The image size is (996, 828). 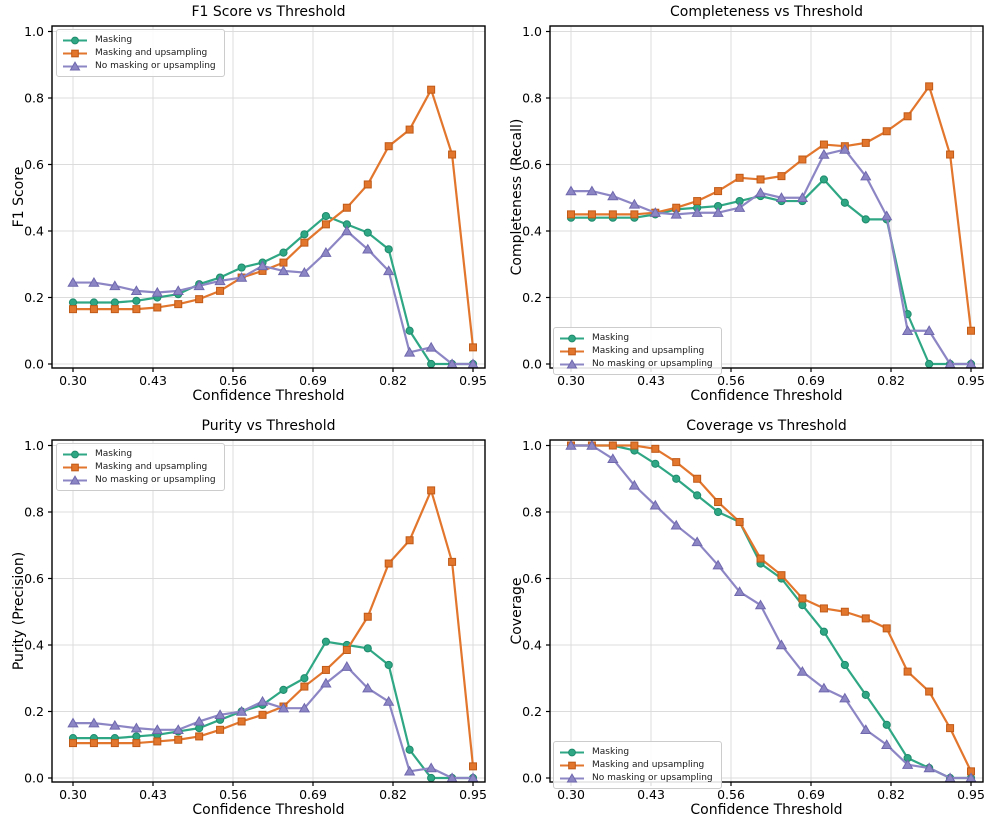 What do you see at coordinates (517, 197) in the screenshot?
I see `y-axis-label: Completeness (Recall)` at bounding box center [517, 197].